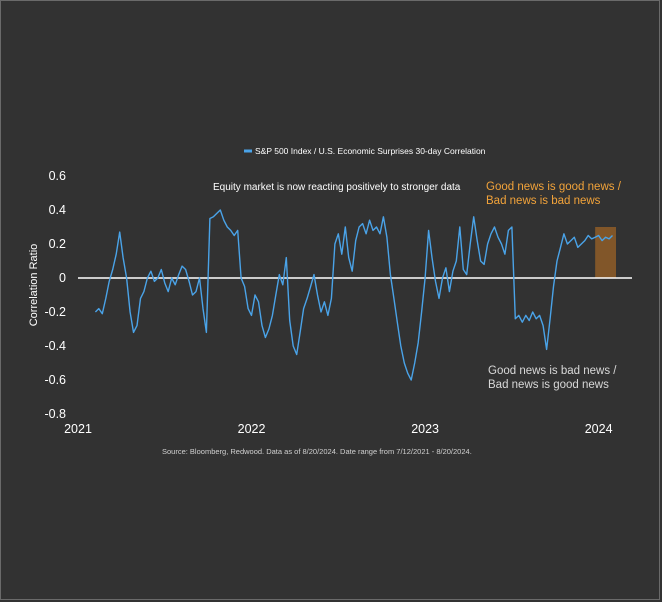 The height and width of the screenshot is (602, 662). What do you see at coordinates (599, 429) in the screenshot?
I see `x-tick-label: 2024` at bounding box center [599, 429].